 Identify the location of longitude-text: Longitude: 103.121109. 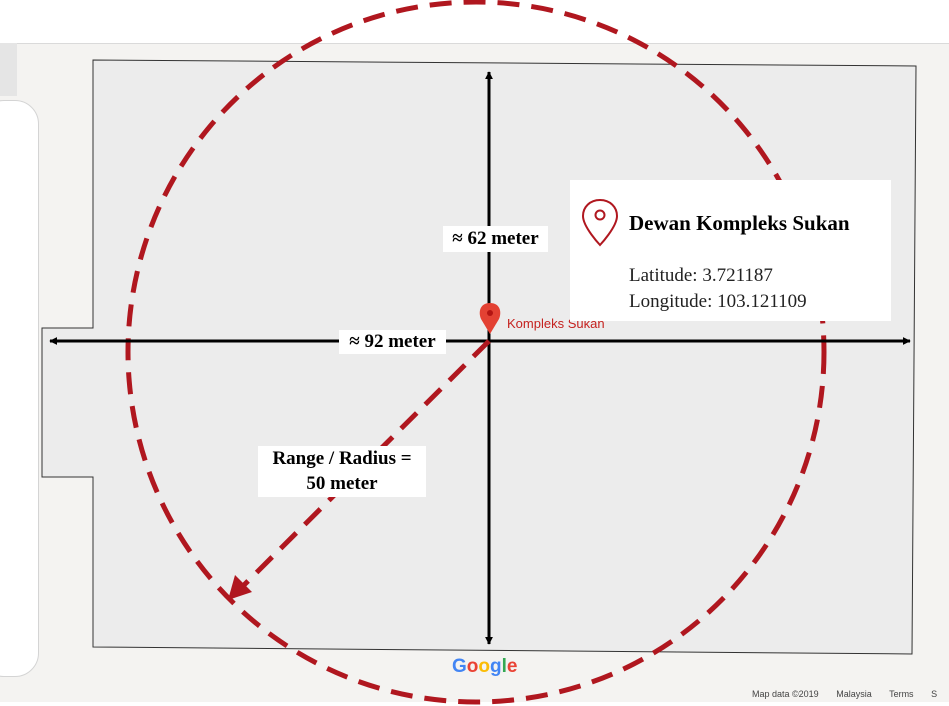
(718, 301).